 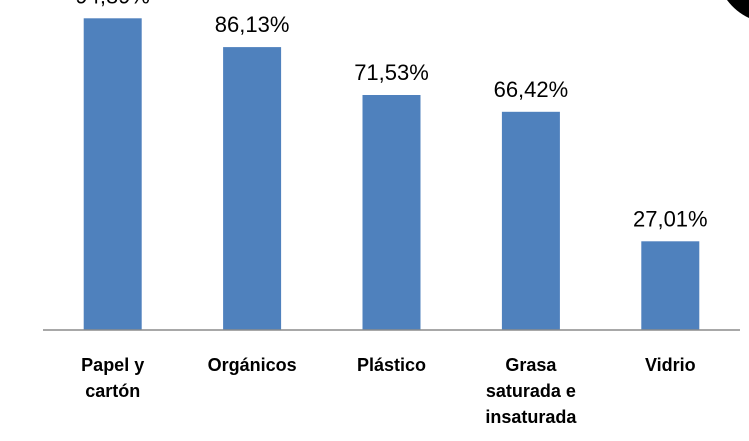 I want to click on category-label-line: Orgánicos, so click(x=252, y=365).